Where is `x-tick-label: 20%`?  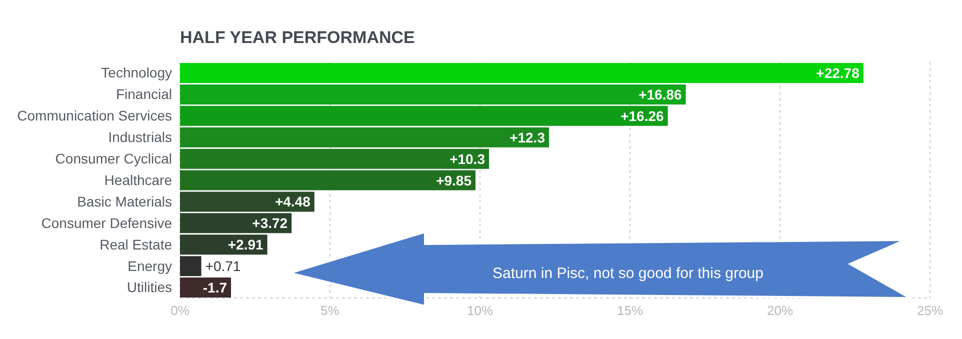 x-tick-label: 20% is located at coordinates (780, 310).